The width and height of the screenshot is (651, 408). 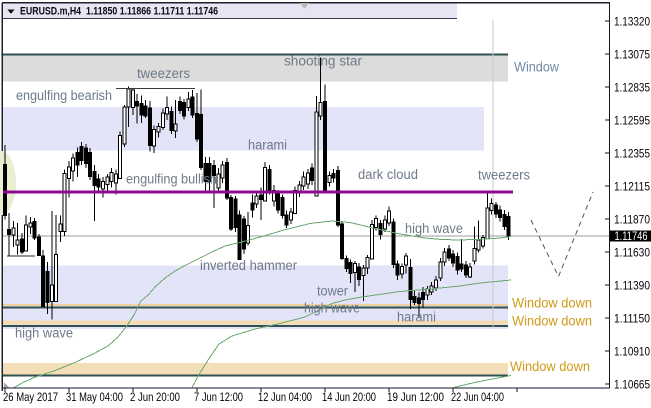 I want to click on svg-text: inverted hammer, so click(x=248, y=265).